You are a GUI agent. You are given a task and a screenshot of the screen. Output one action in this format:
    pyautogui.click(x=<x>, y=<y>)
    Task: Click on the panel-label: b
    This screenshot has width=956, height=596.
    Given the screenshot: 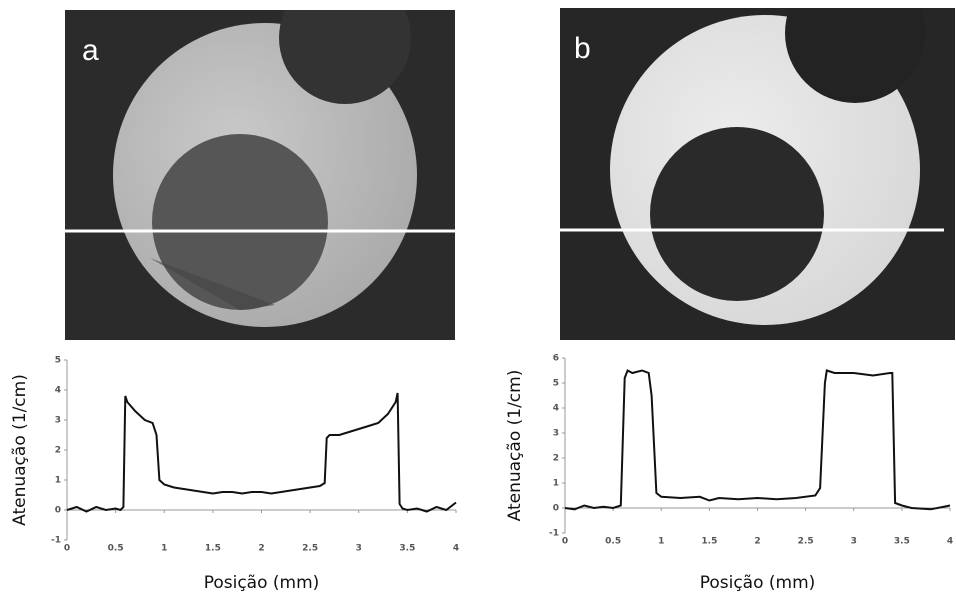 What is the action you would take?
    pyautogui.click(x=582, y=48)
    